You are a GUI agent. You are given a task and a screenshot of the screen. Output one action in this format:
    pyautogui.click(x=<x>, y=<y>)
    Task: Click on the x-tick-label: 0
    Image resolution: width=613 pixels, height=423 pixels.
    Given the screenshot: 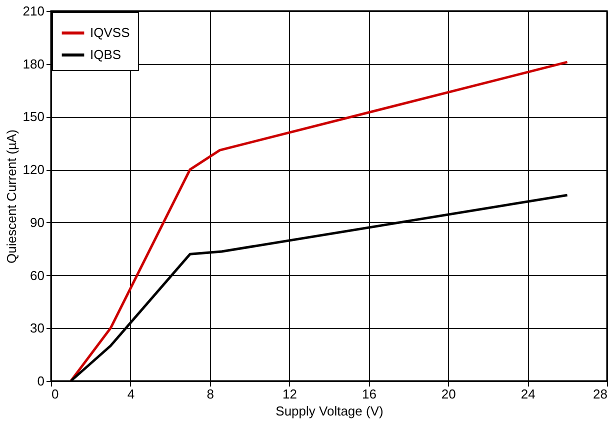 What is the action you would take?
    pyautogui.click(x=55, y=394)
    